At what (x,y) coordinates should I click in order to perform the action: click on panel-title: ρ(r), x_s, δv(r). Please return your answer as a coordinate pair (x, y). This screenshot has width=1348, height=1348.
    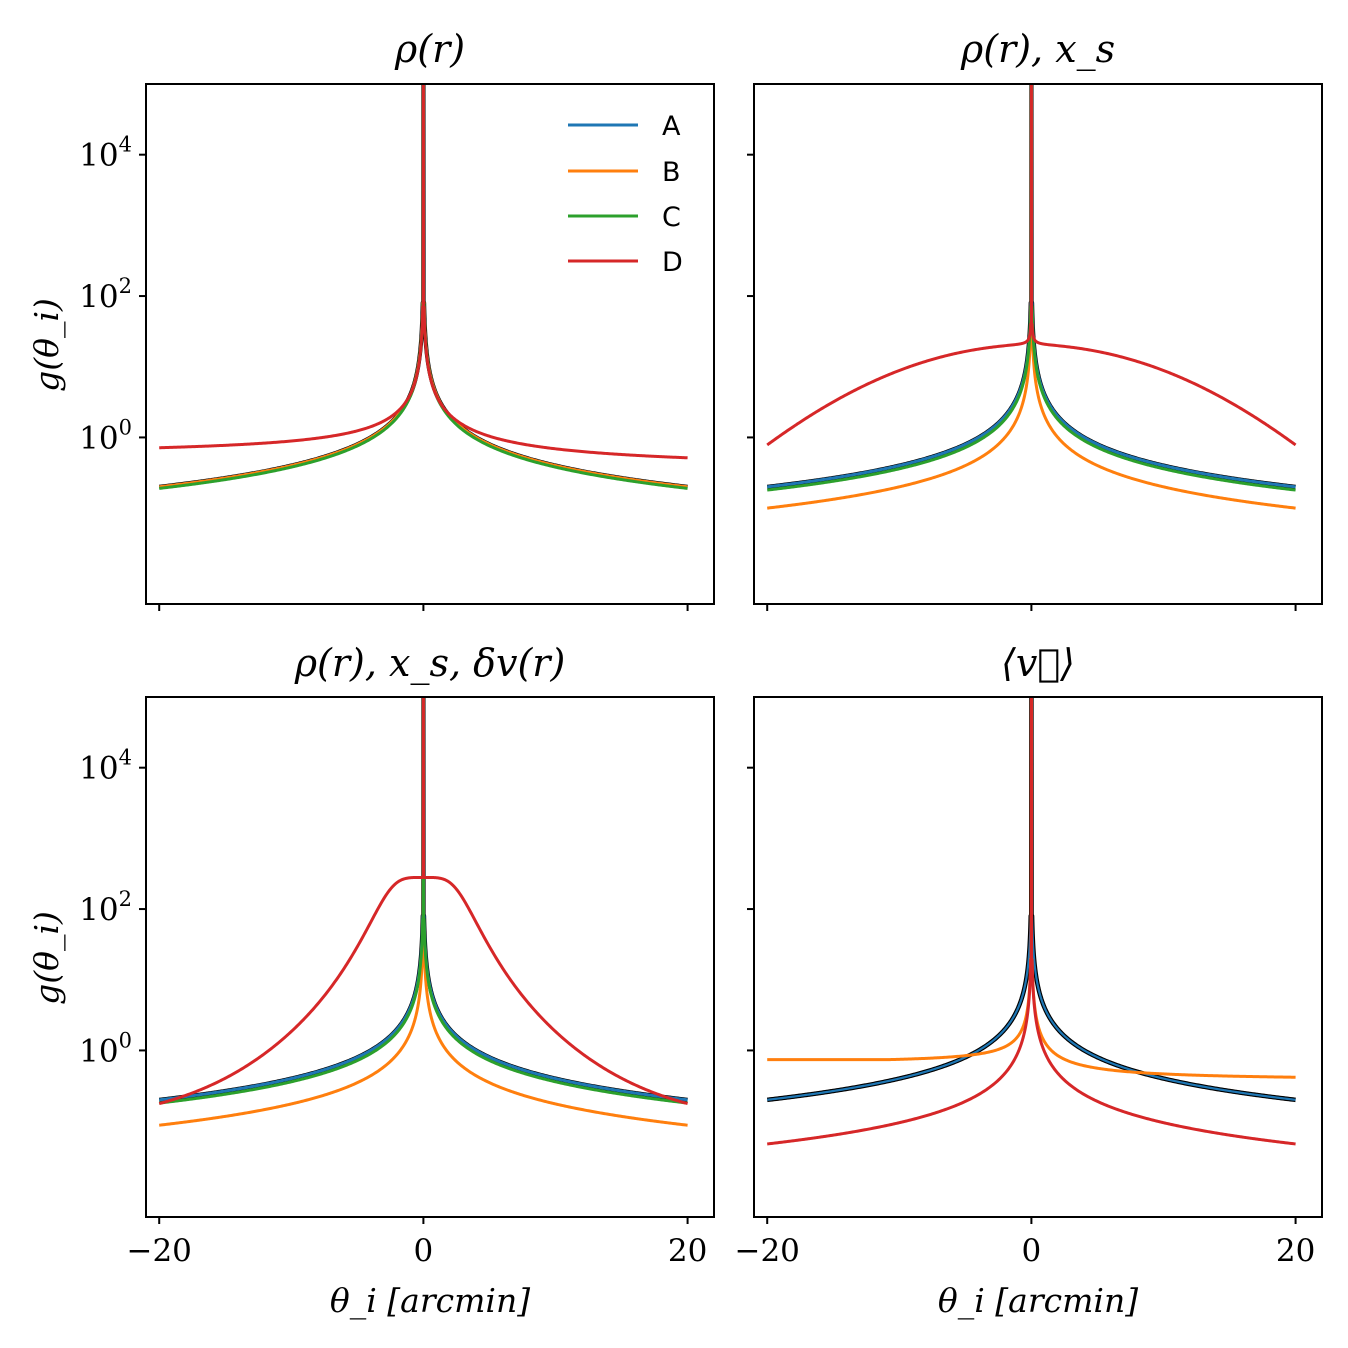
    Looking at the image, I should click on (430, 663).